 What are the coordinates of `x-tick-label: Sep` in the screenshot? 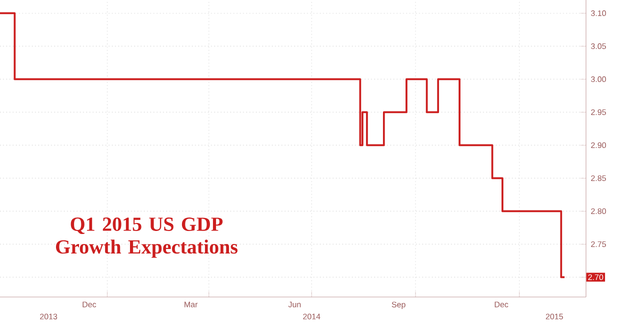 It's located at (399, 305).